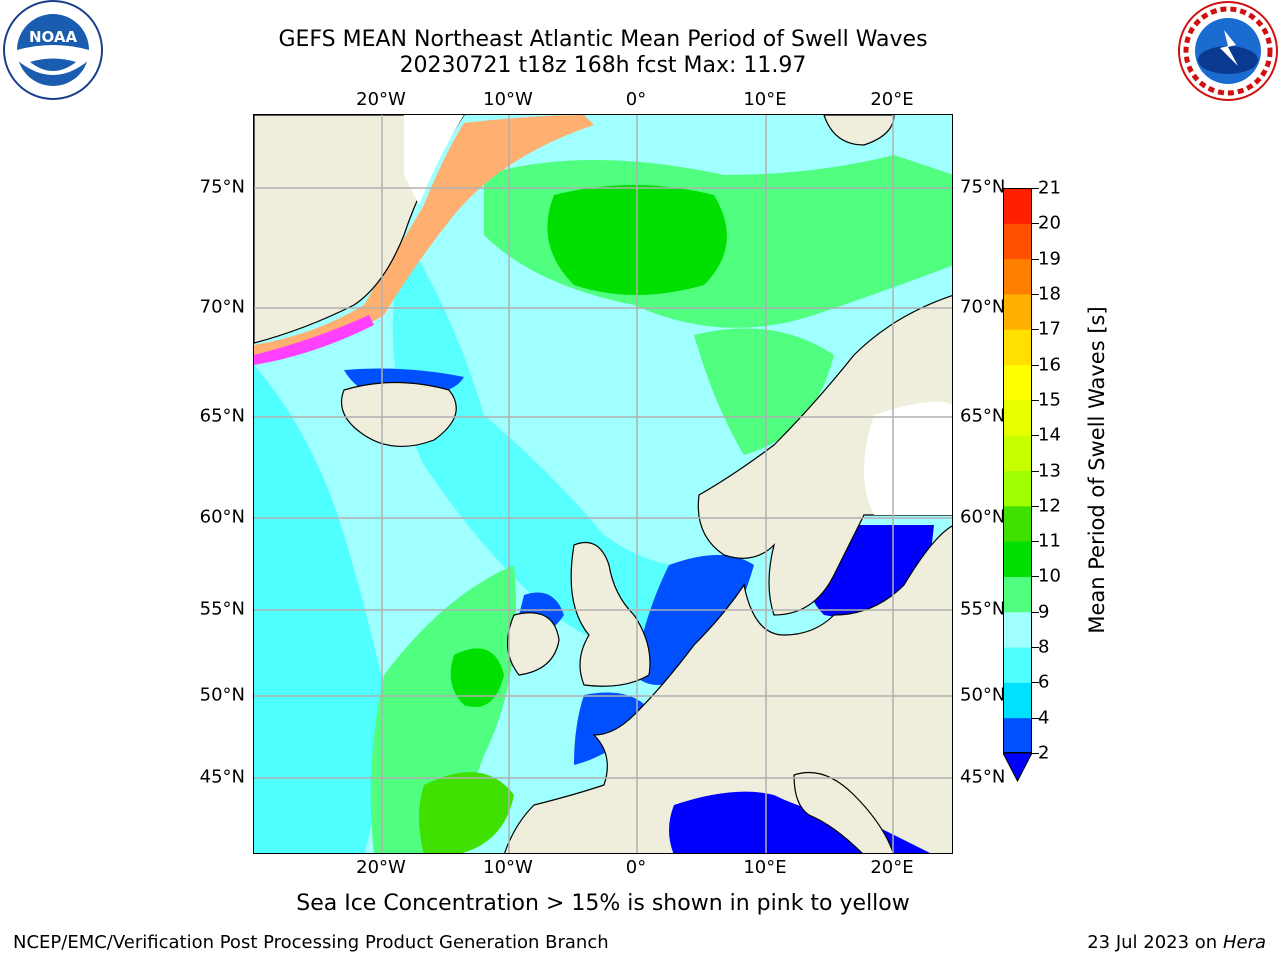 The image size is (1280, 960). What do you see at coordinates (843, 812) in the screenshot?
I see `italy-land` at bounding box center [843, 812].